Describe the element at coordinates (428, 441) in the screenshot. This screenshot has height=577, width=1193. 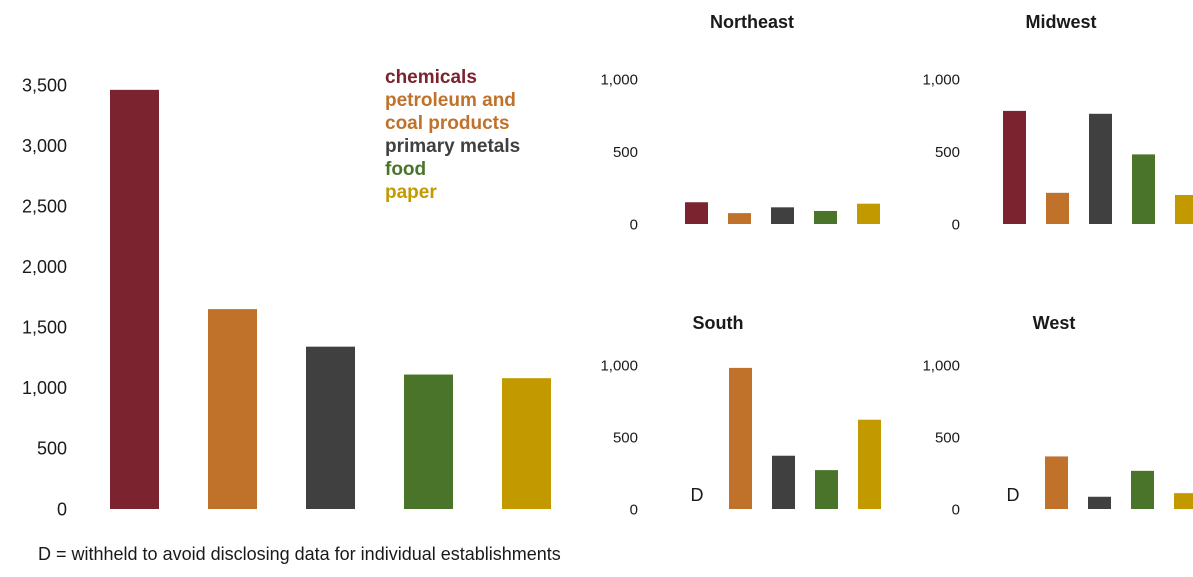
I see `bar-0-food` at that location.